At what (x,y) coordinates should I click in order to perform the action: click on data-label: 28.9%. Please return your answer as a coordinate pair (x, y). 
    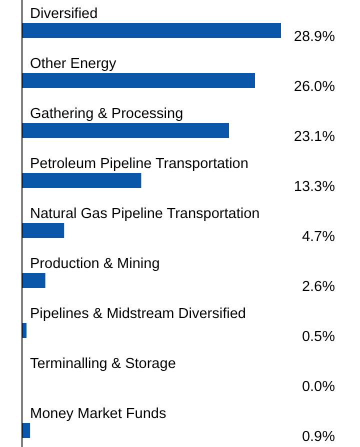
    Looking at the image, I should click on (315, 37).